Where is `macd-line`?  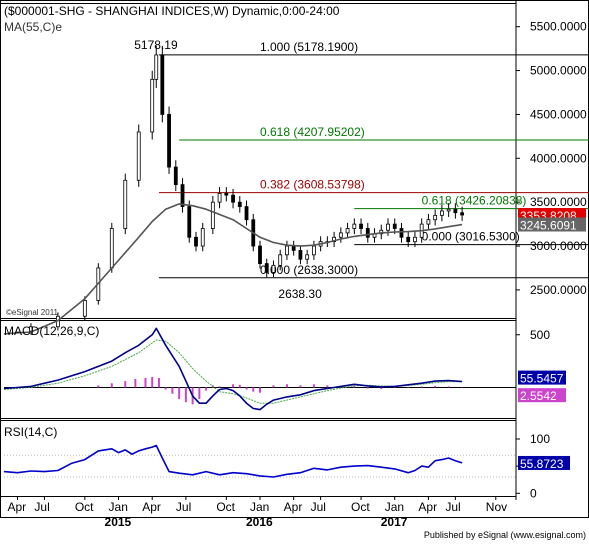 macd-line is located at coordinates (233, 369).